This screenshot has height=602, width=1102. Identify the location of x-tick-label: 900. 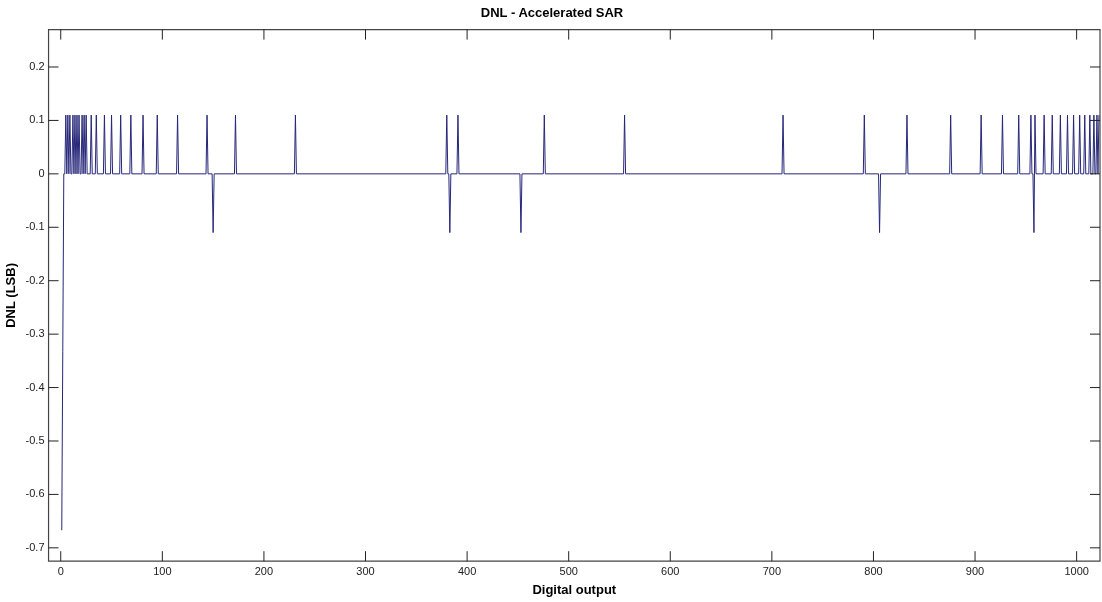
(975, 570).